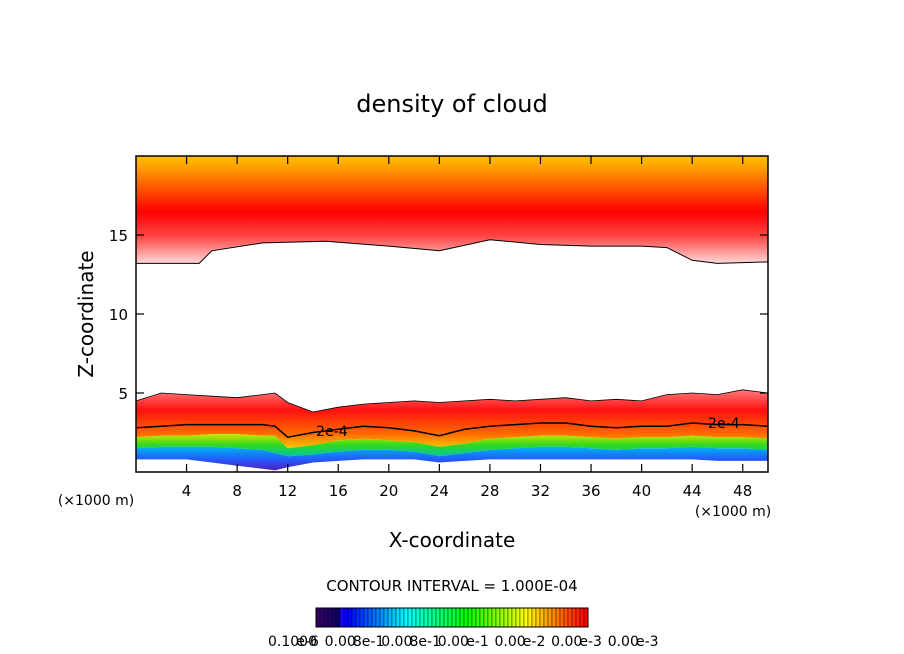  I want to click on x-tick-label: 28, so click(489, 491).